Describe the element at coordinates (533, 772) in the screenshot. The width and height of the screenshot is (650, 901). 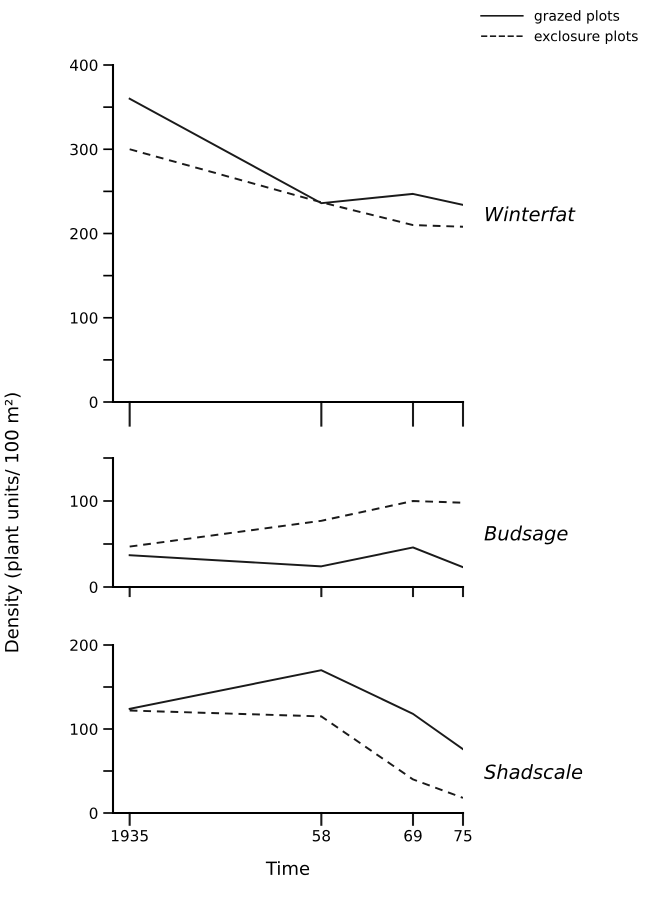
I see `text: Shadscale` at that location.